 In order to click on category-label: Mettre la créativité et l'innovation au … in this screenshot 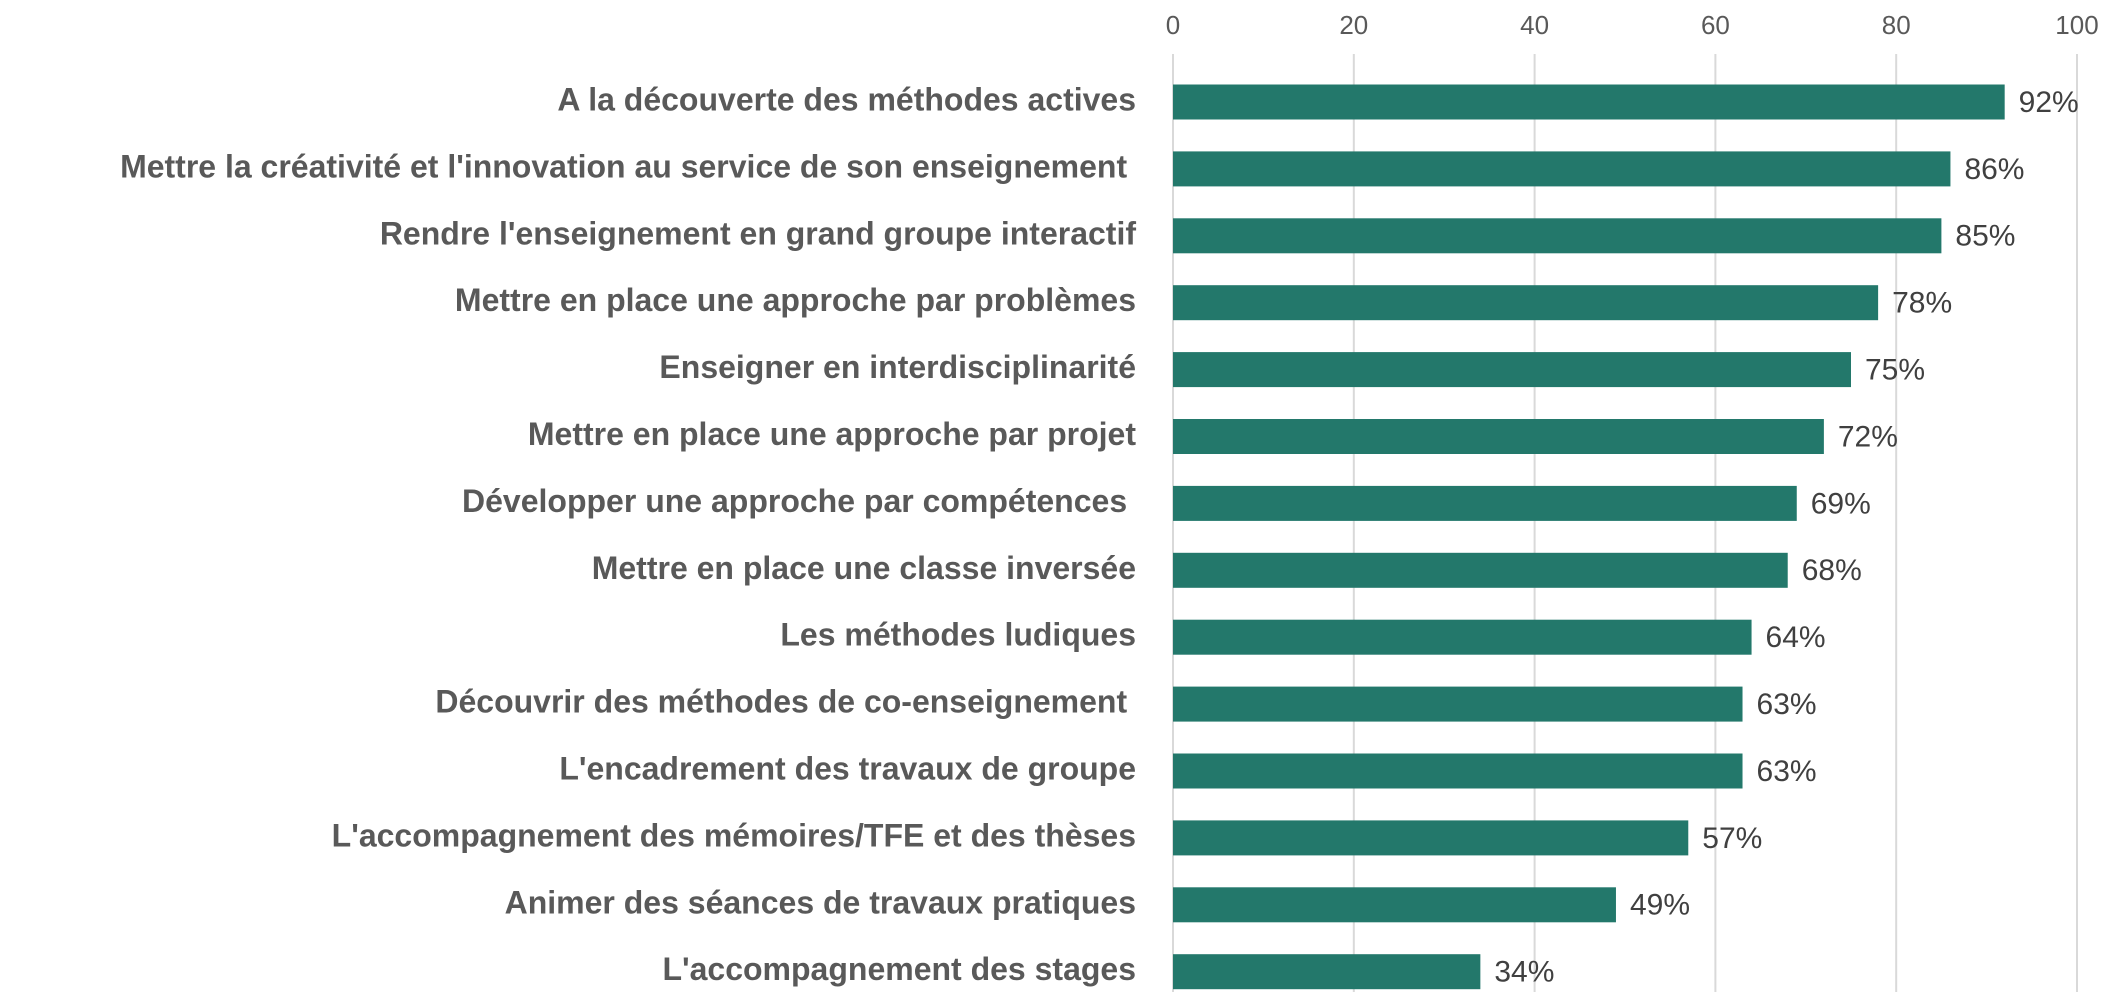, I will do `click(628, 166)`.